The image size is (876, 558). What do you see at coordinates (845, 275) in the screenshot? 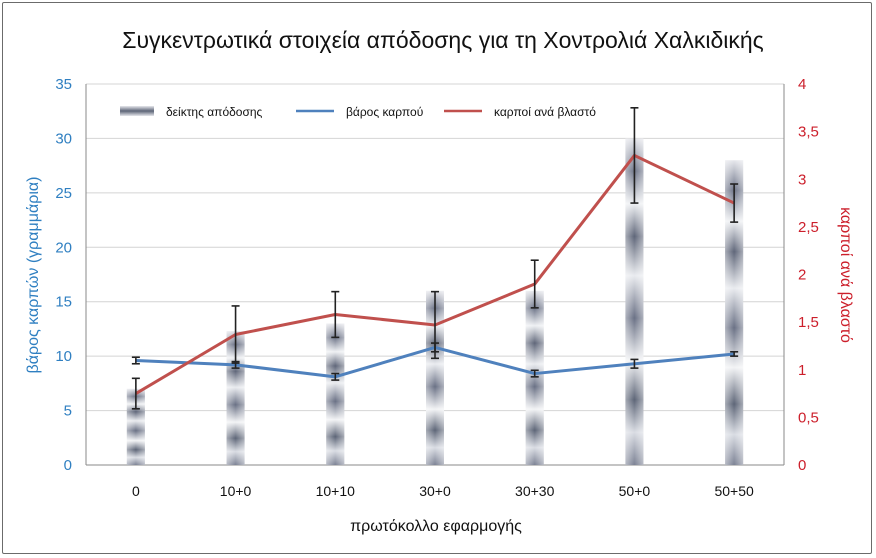
I see `y-axis-right-title: καρποί ανά βλαστό` at bounding box center [845, 275].